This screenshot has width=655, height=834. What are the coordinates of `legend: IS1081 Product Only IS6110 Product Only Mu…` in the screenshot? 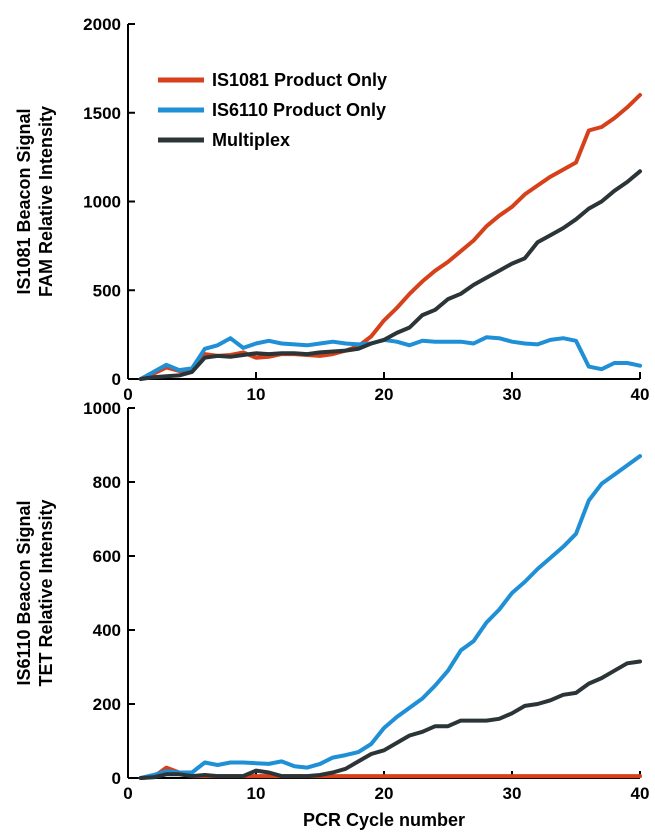 It's located at (272, 110).